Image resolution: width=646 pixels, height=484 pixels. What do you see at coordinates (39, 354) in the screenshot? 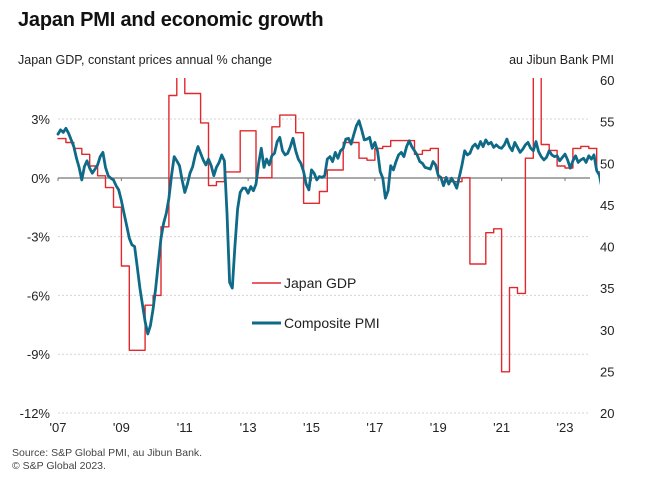
I see `left-tick-label: -9%` at bounding box center [39, 354].